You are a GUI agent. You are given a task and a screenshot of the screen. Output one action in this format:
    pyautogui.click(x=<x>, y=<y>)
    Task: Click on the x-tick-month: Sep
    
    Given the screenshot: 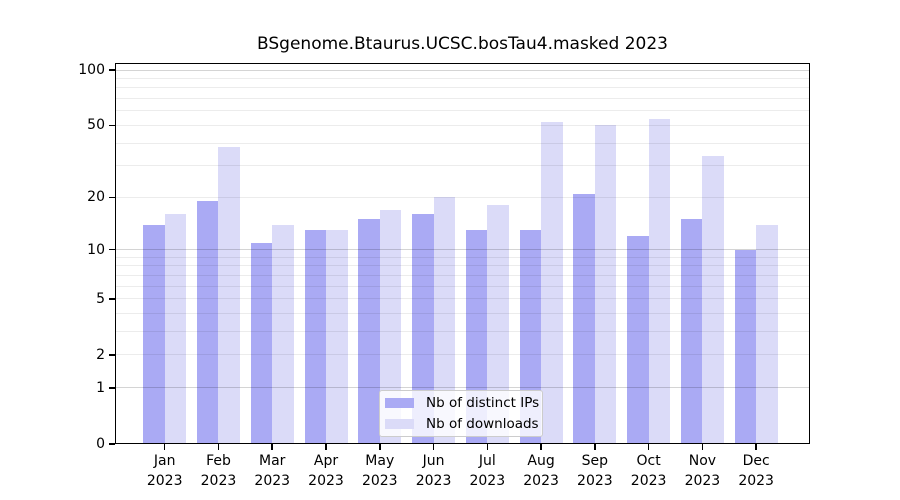 What is the action you would take?
    pyautogui.click(x=595, y=461)
    